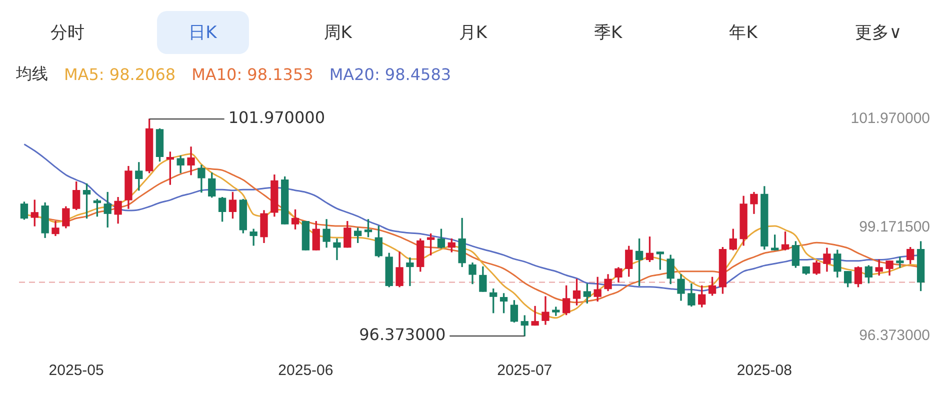 This screenshot has height=410, width=946. Describe the element at coordinates (473, 33) in the screenshot. I see `text: 月K` at that location.